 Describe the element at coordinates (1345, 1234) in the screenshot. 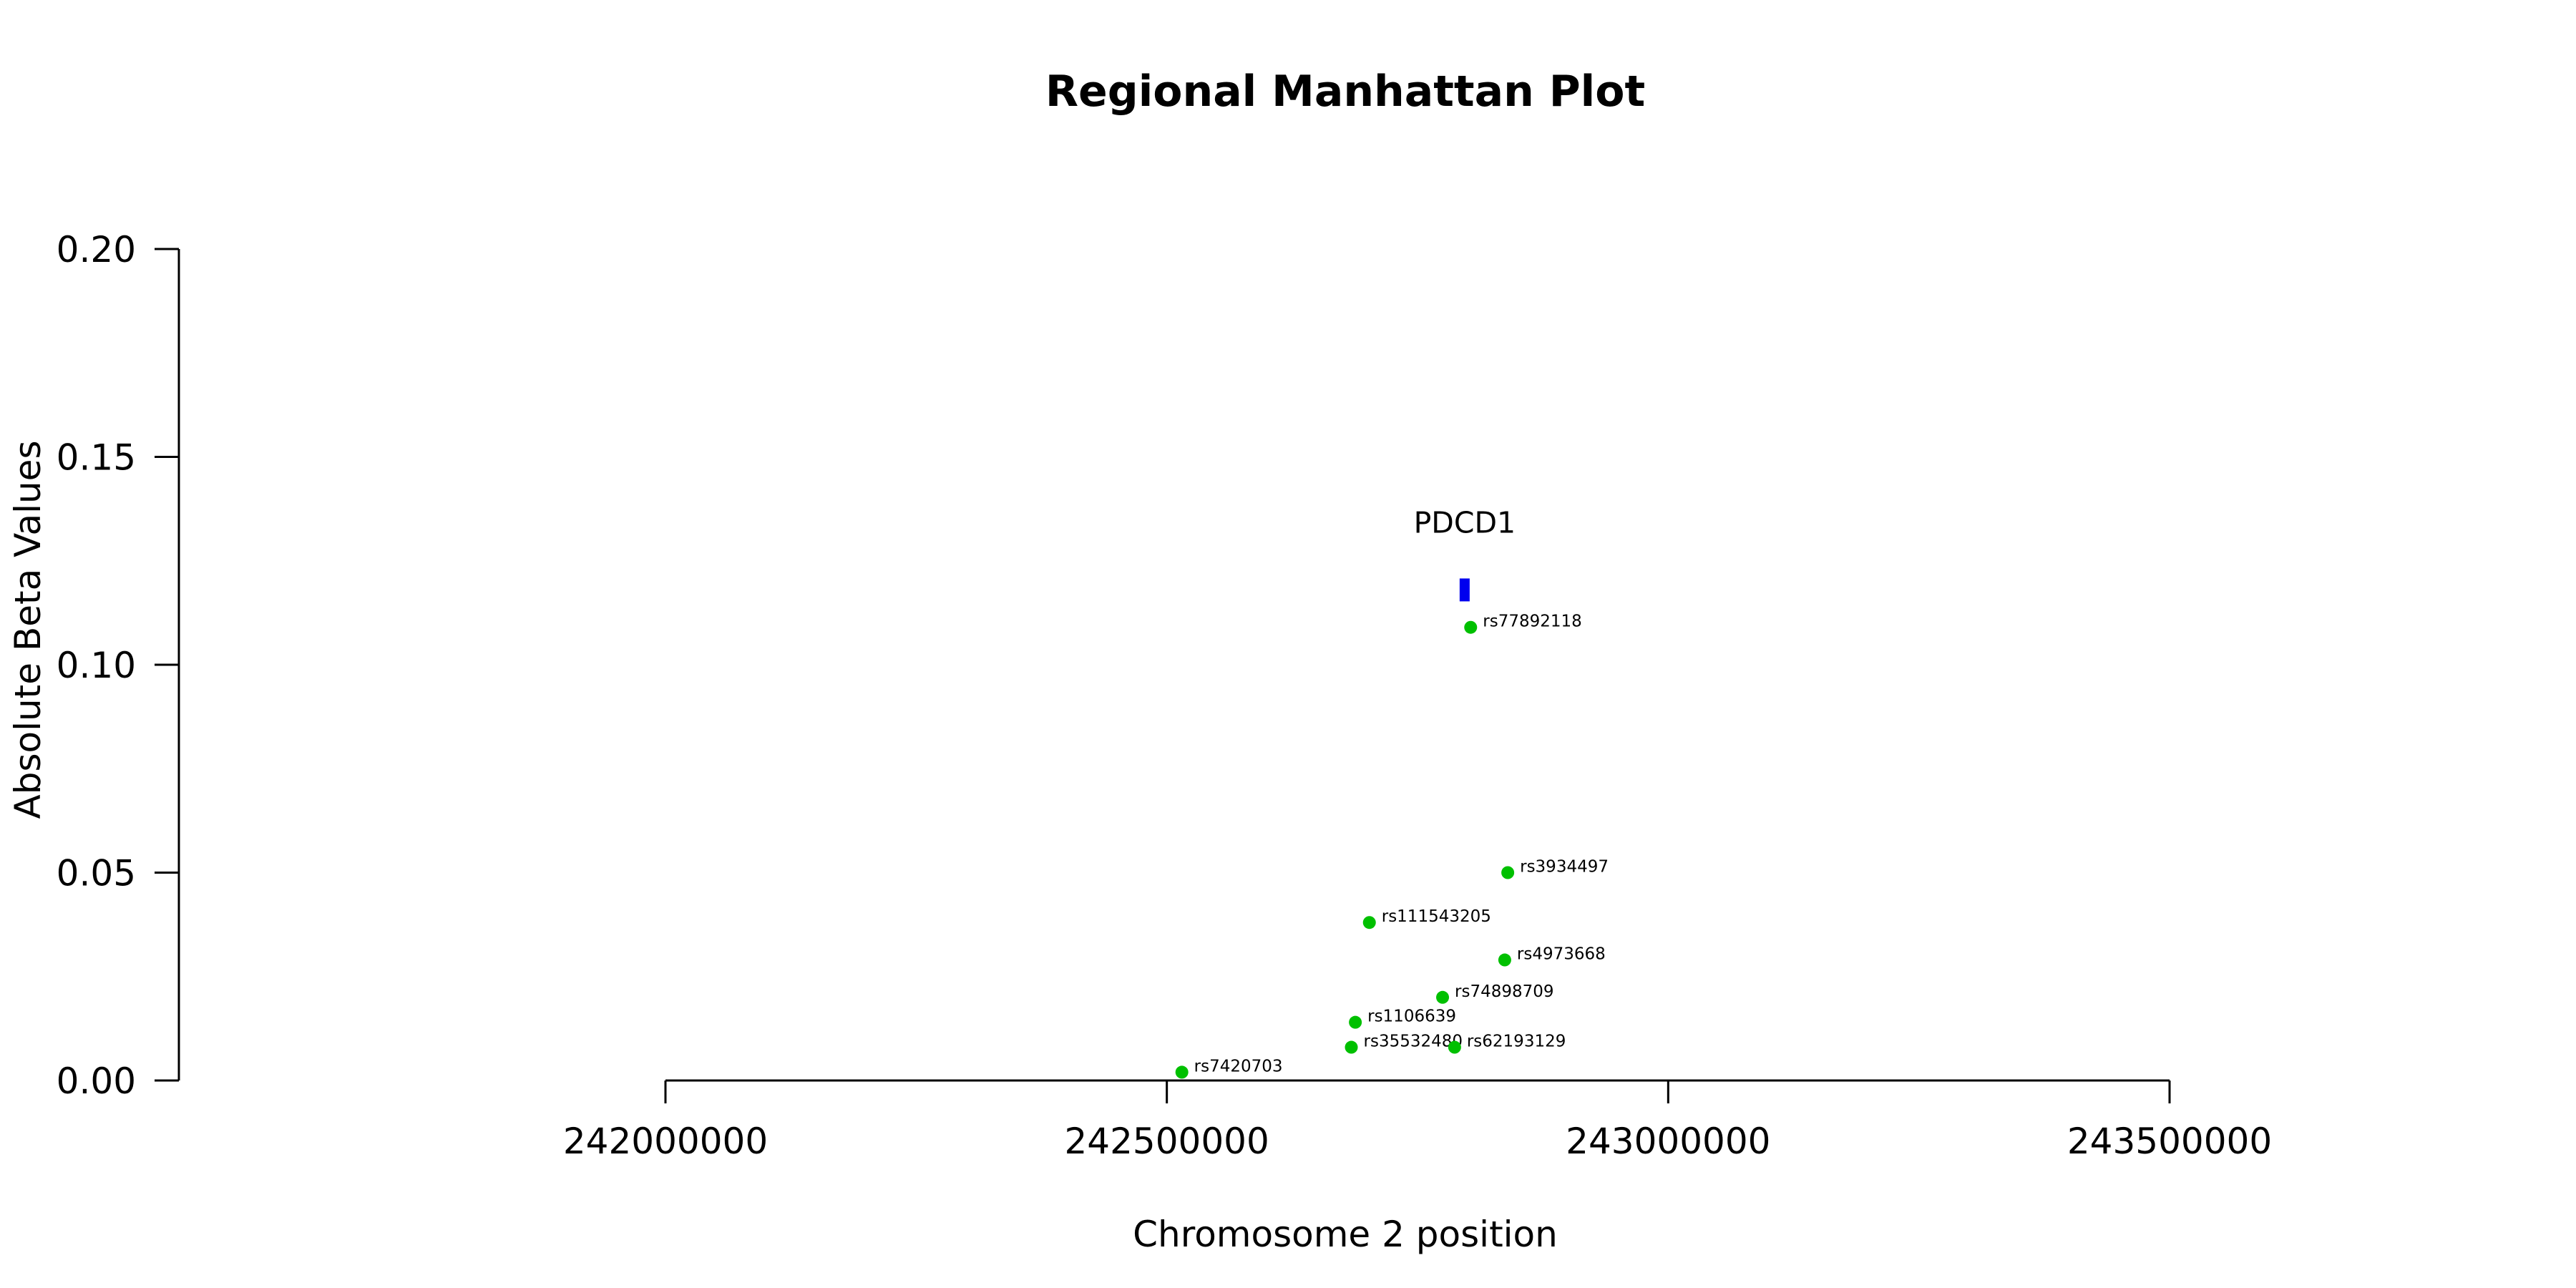

I see `x-axis-label: Chromosome 2 position` at that location.